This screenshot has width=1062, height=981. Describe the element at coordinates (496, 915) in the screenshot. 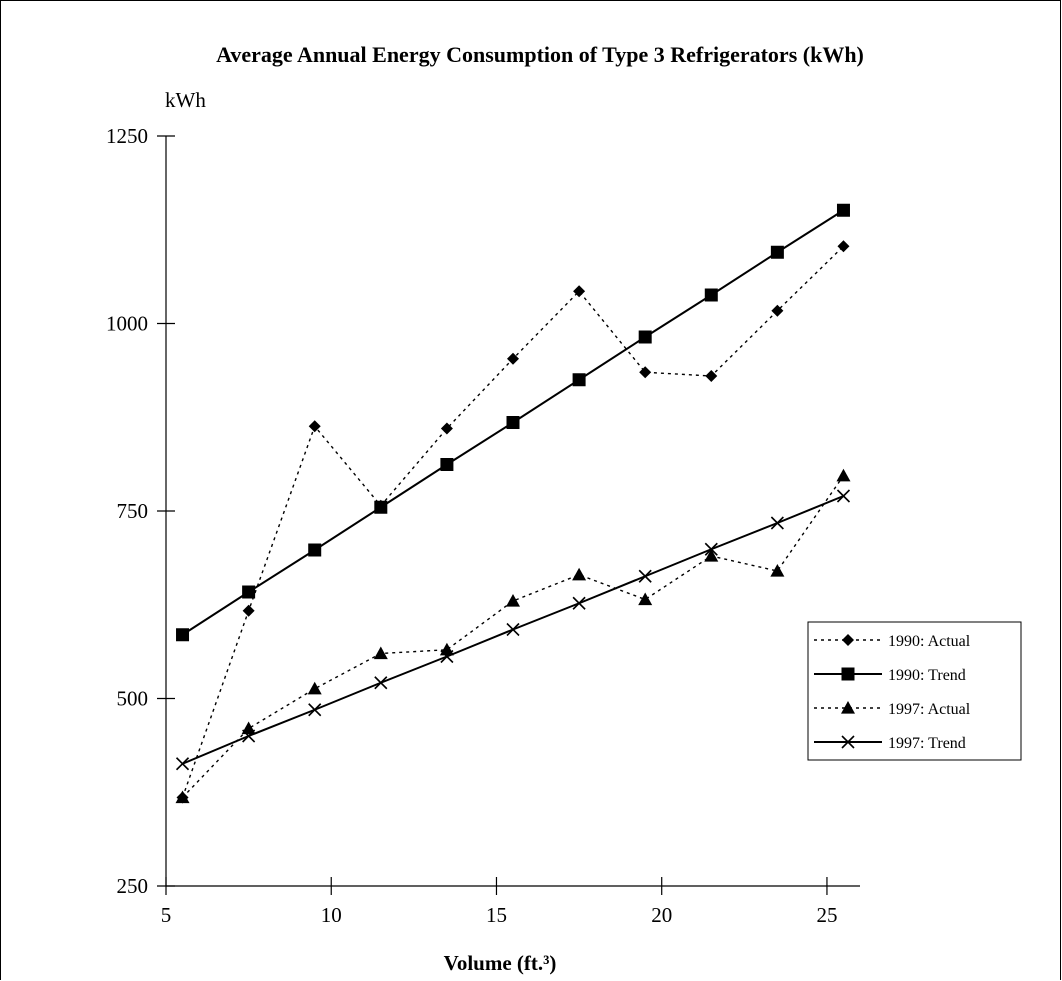

I see `x-tick-label: 15` at that location.